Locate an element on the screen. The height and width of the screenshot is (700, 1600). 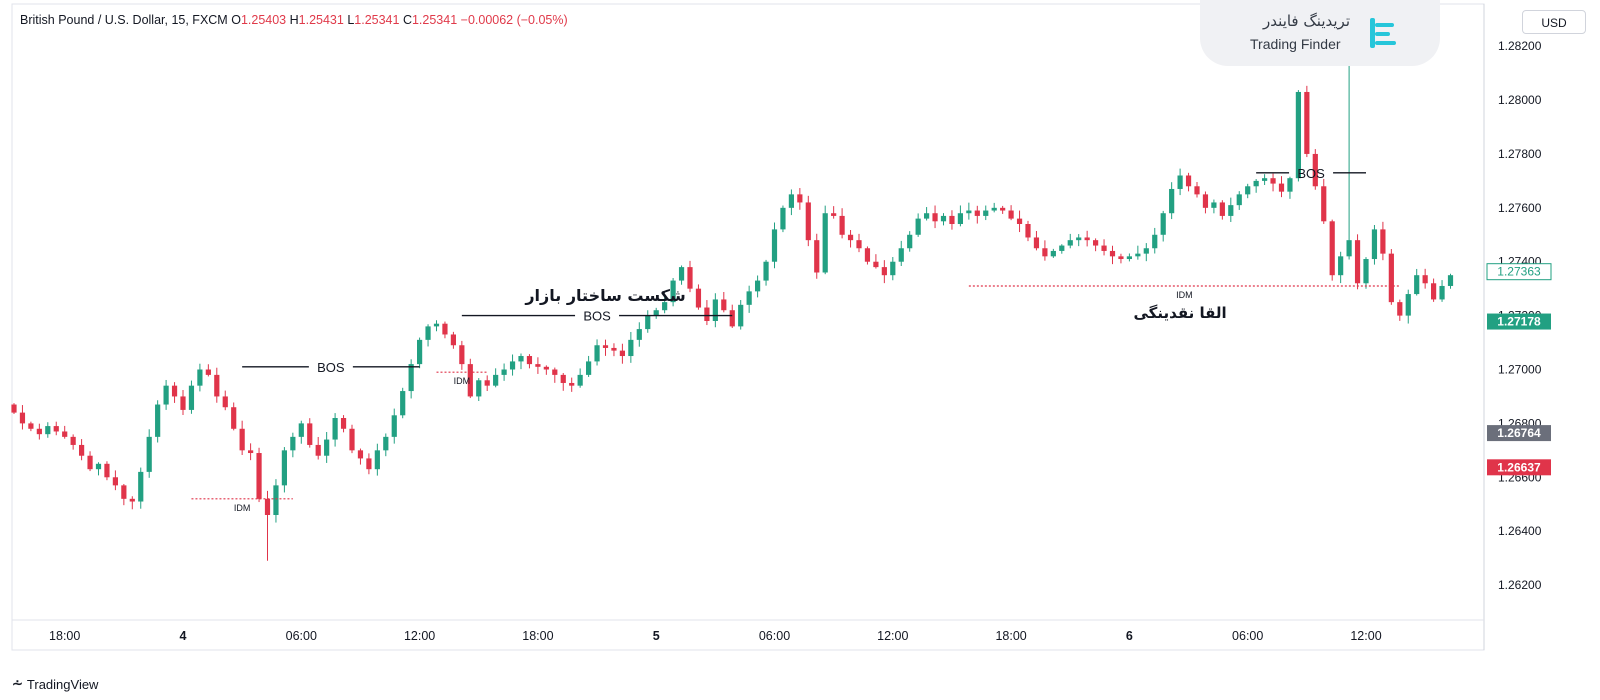
price-badge-label: 1.27363 is located at coordinates (1519, 272).